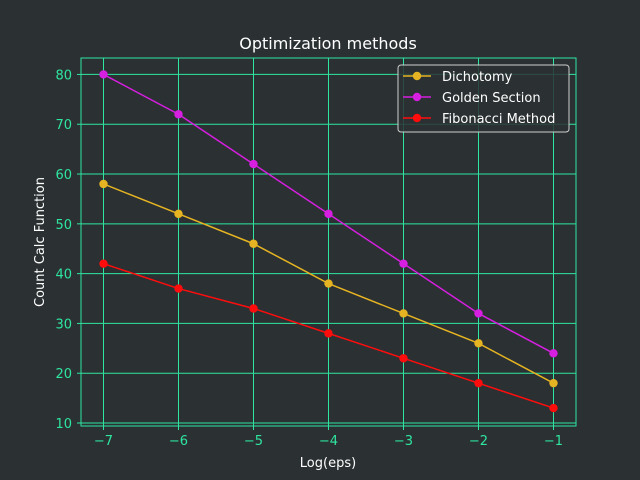 The image size is (640, 480). Describe the element at coordinates (178, 441) in the screenshot. I see `x-tick-label: −6` at that location.